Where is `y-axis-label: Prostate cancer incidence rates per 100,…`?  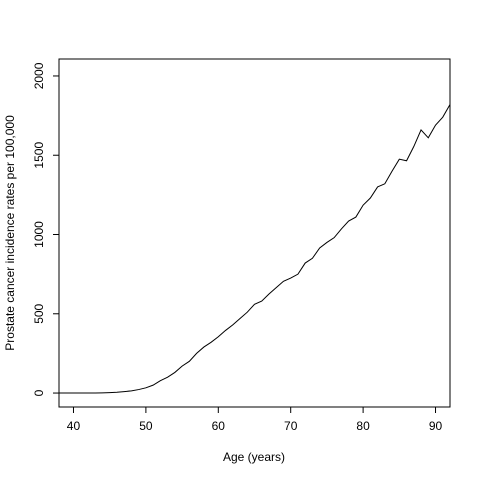
y-axis-label: Prostate cancer incidence rates per 100,… is located at coordinates (10, 233).